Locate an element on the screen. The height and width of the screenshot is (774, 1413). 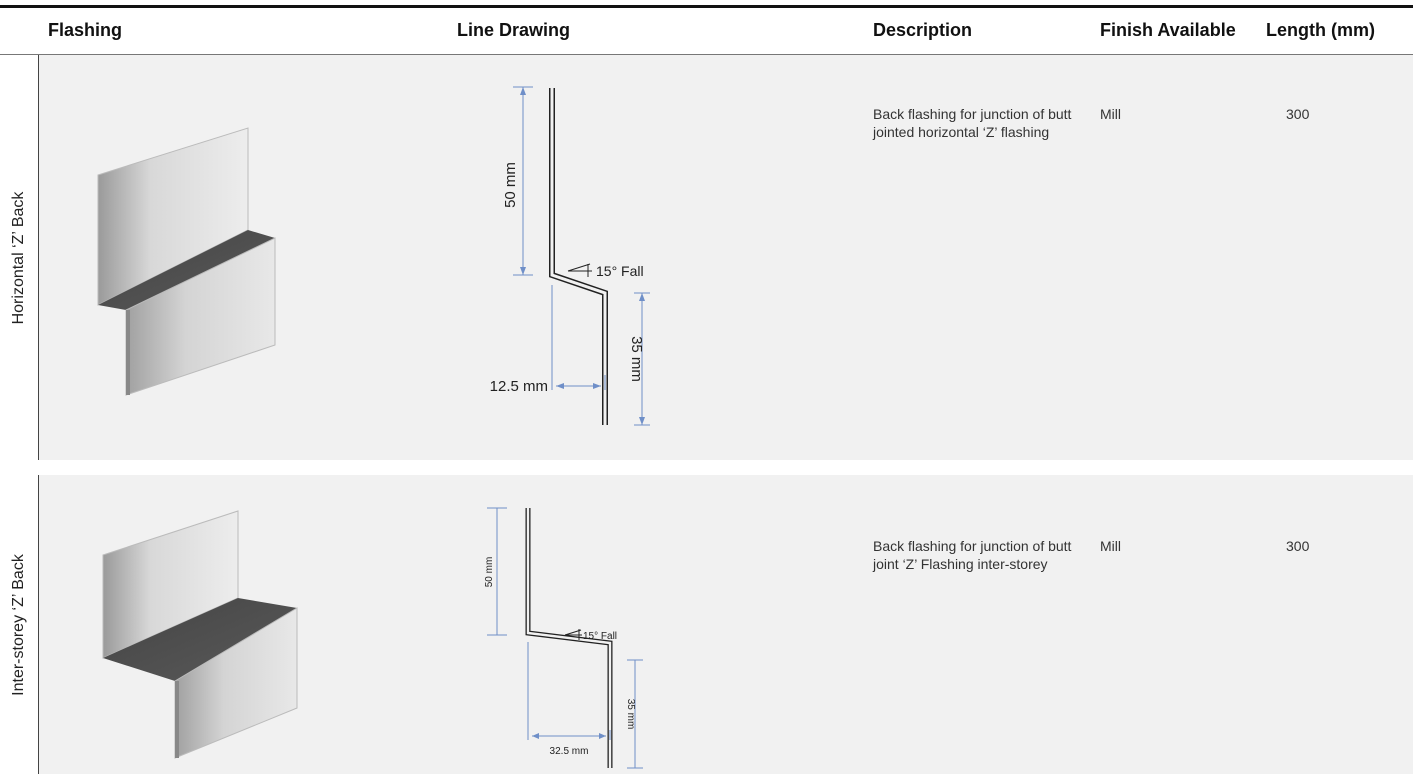
header-finish-available: Finish Available is located at coordinates (1168, 30).